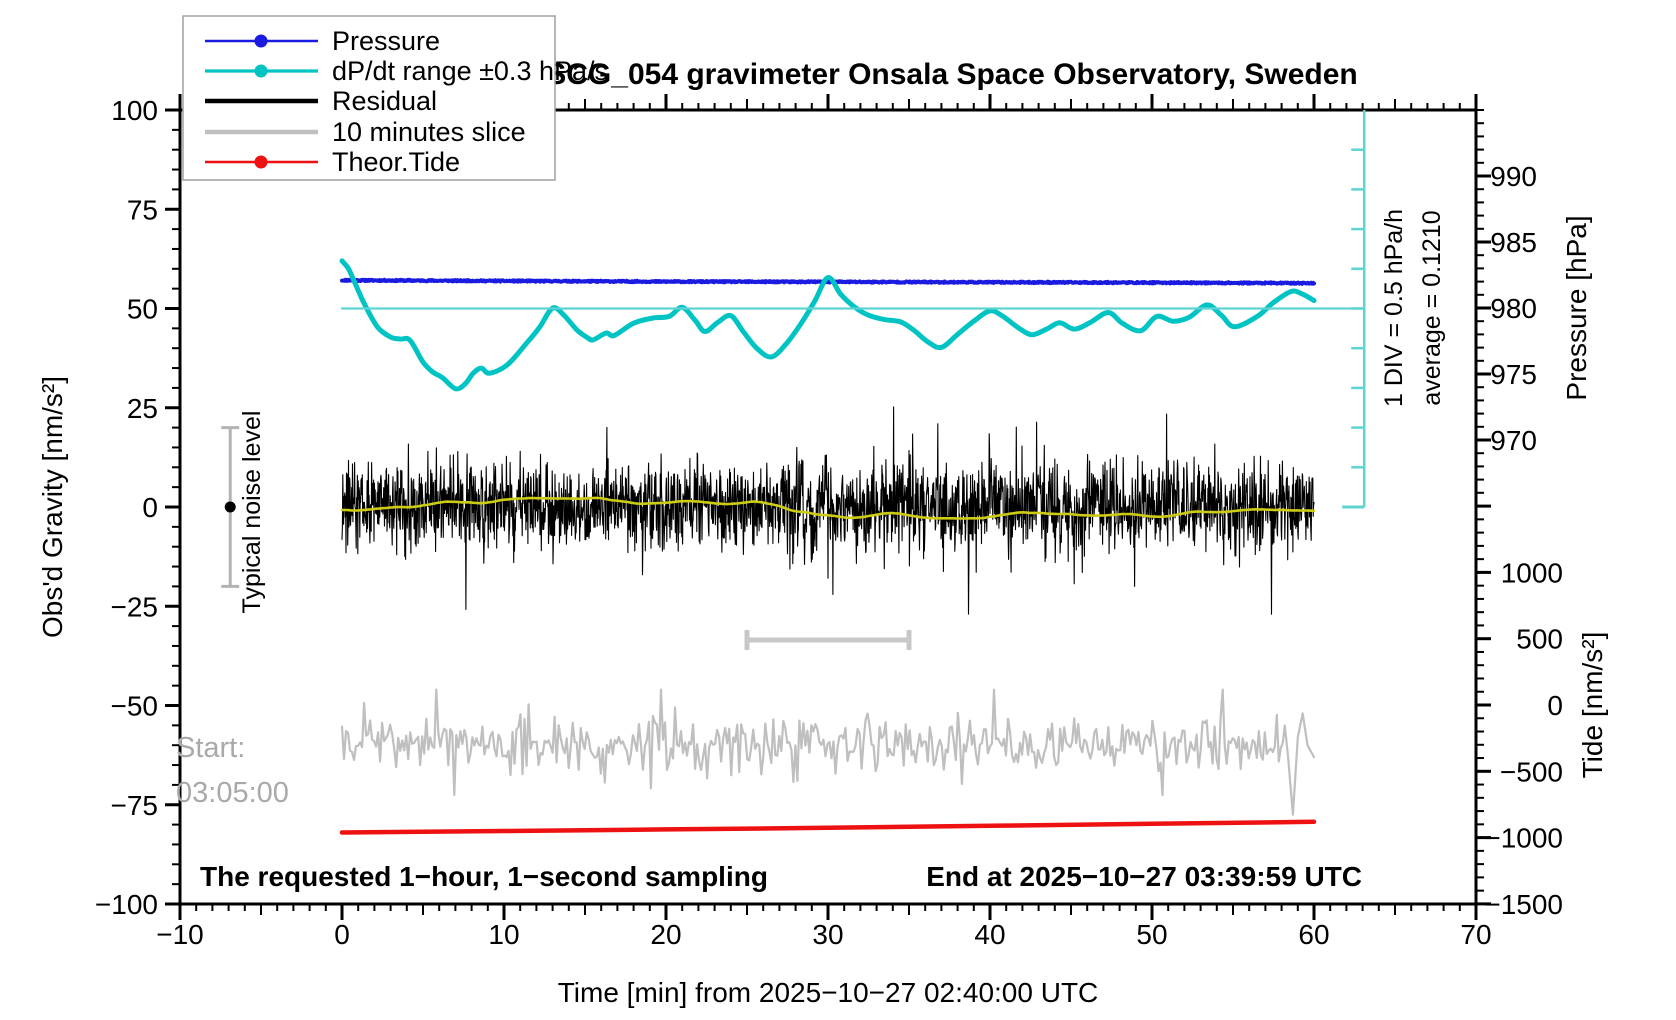 The image size is (1676, 1020). What do you see at coordinates (1432, 307) in the screenshot?
I see `average-annotation: average = 0.1210` at bounding box center [1432, 307].